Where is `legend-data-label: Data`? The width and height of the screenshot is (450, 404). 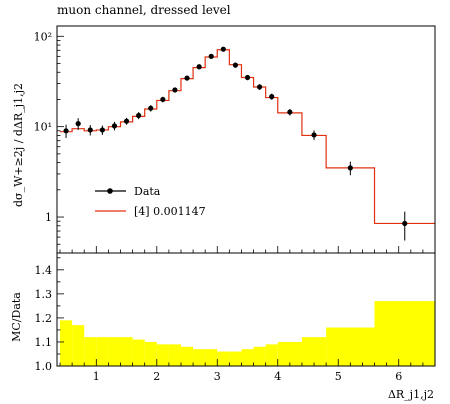
legend-data-label: Data is located at coordinates (147, 191).